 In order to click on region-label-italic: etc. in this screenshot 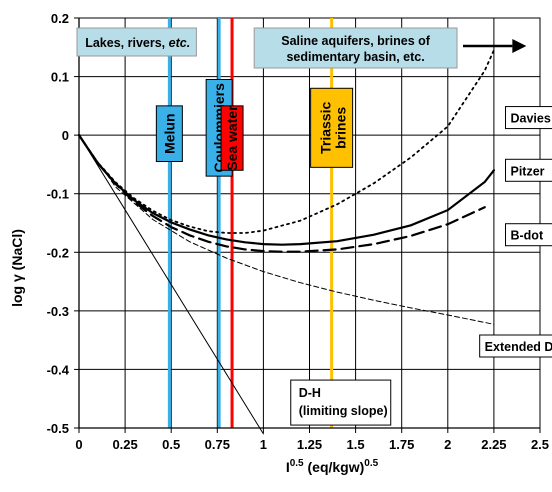, I will do `click(180, 43)`.